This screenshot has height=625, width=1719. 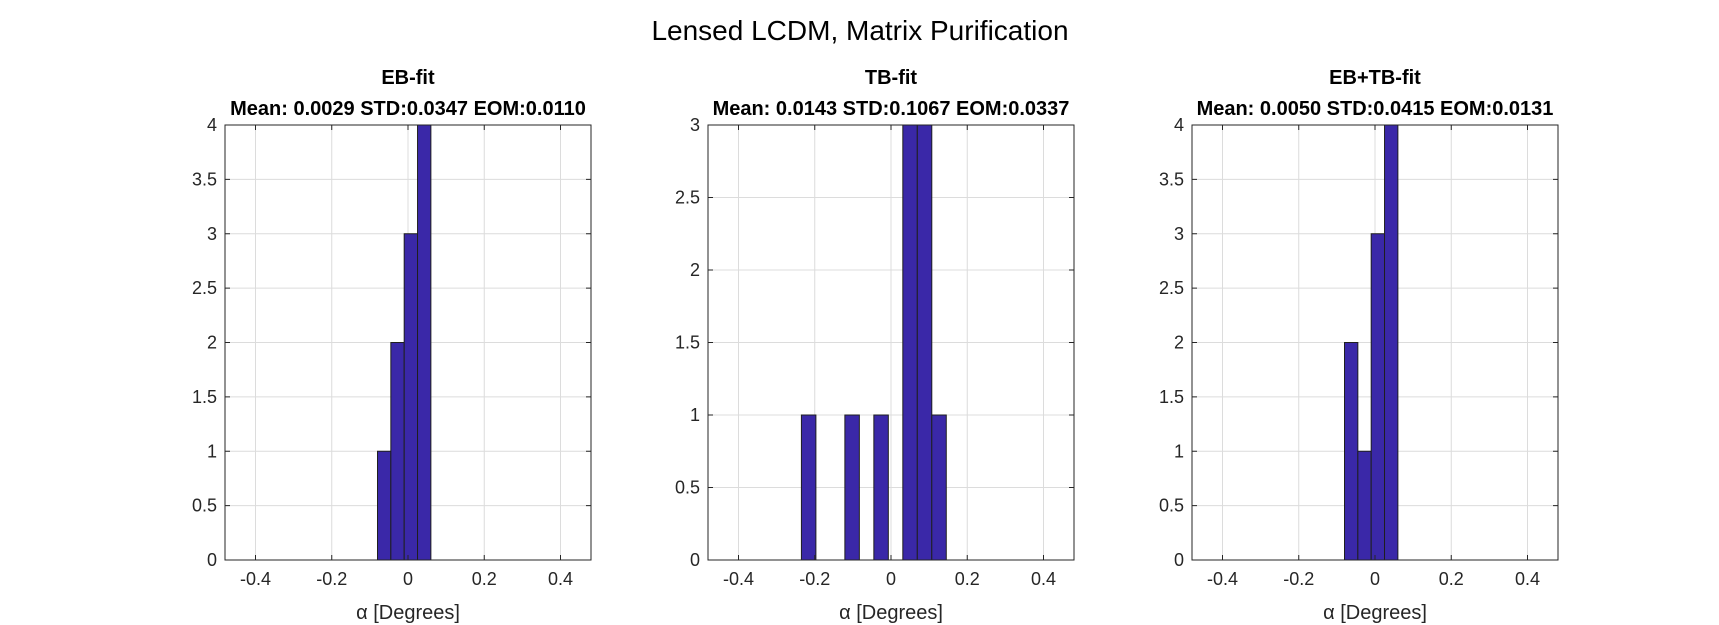 What do you see at coordinates (1375, 109) in the screenshot?
I see `subplot-stats: Mean: 0.0050 STD:0.0415 EOM:0.0131` at bounding box center [1375, 109].